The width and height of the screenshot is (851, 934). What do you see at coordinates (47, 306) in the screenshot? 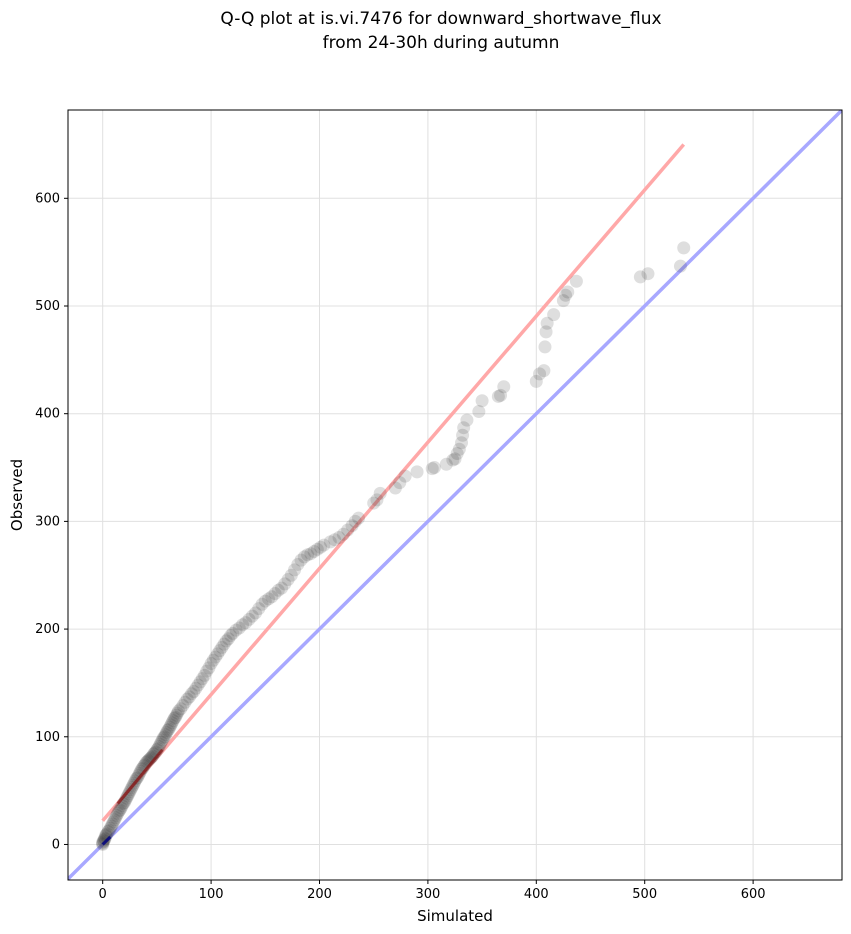
I see `y-tick-label: 500` at bounding box center [47, 306].